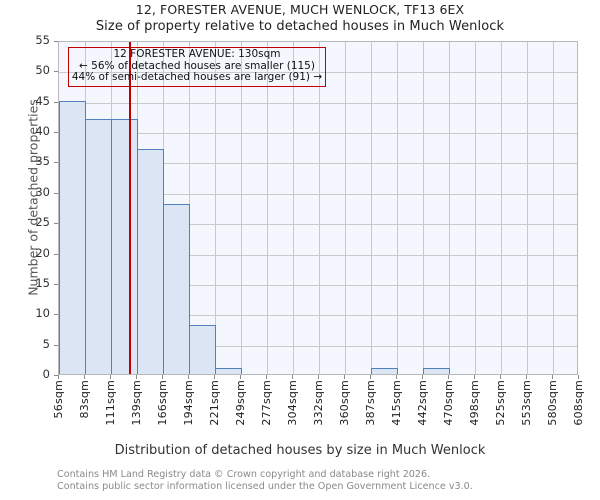 This screenshot has height=500, width=600. I want to click on y-axis-tick-label: 25, so click(42, 222).